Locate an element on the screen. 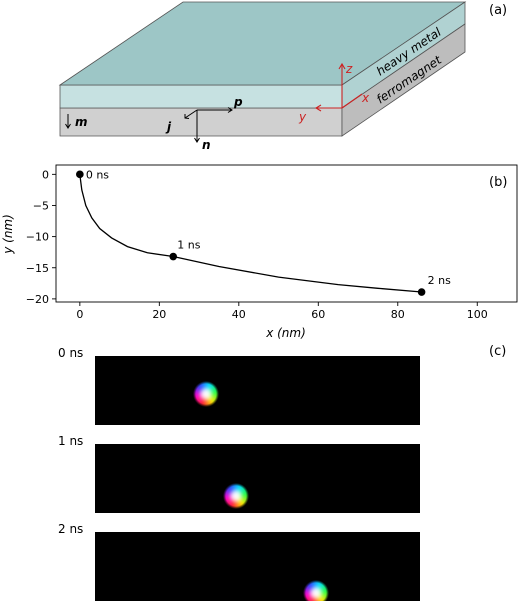 This screenshot has width=520, height=611. y-tick-label: −15 is located at coordinates (37, 268).